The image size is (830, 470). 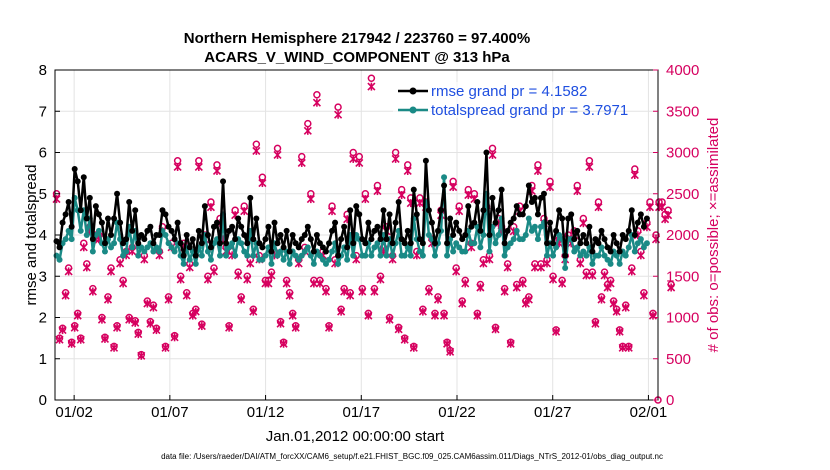 What do you see at coordinates (682, 70) in the screenshot?
I see `y-right-tick-label-8: 4000` at bounding box center [682, 70].